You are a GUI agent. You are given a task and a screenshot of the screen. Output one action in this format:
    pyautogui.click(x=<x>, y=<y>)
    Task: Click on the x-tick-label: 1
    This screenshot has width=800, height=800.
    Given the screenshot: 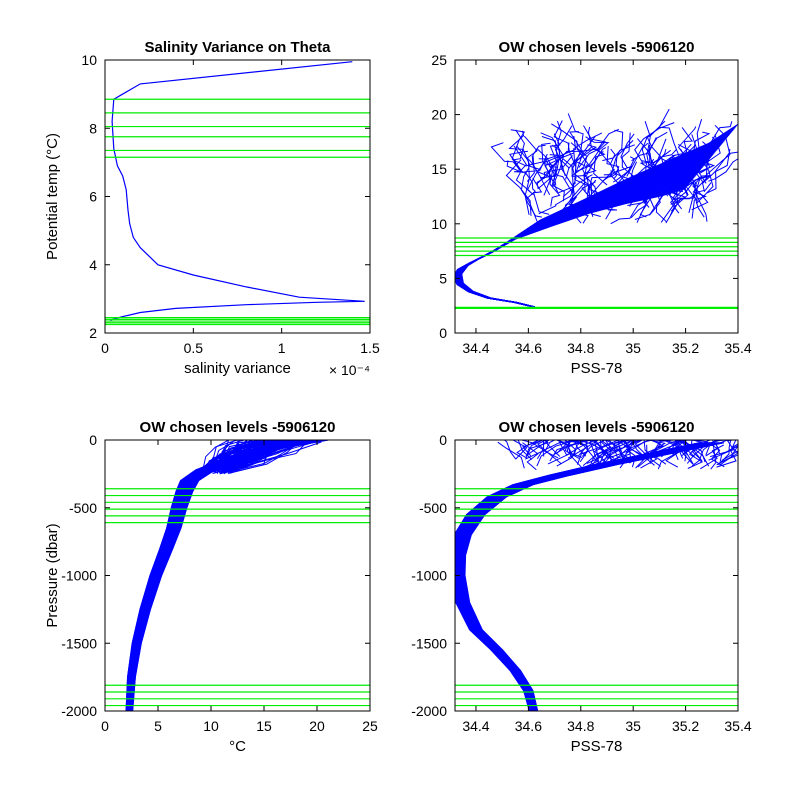 What is the action you would take?
    pyautogui.click(x=282, y=348)
    